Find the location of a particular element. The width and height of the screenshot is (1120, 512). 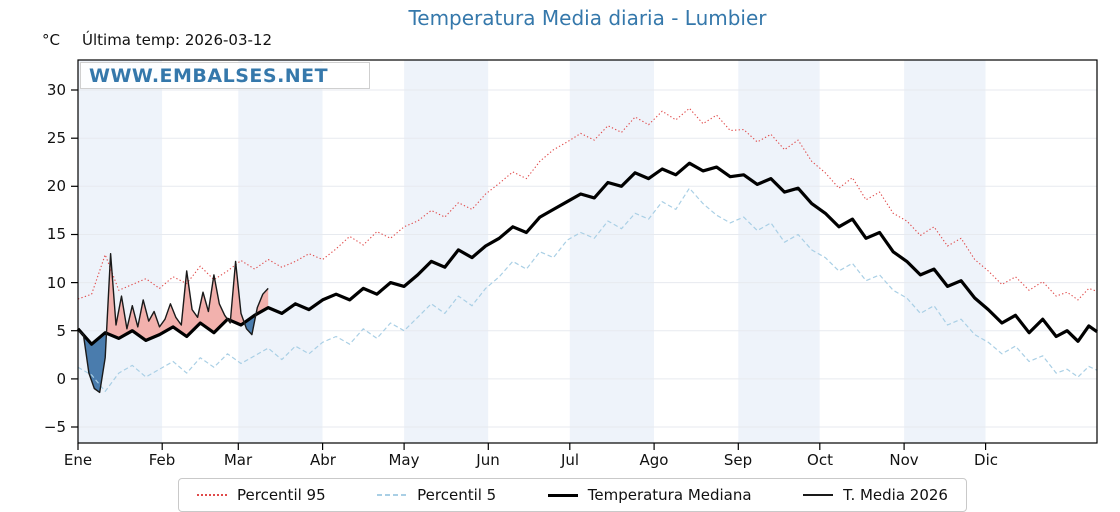

x-tick-label: Oct is located at coordinates (820, 460).